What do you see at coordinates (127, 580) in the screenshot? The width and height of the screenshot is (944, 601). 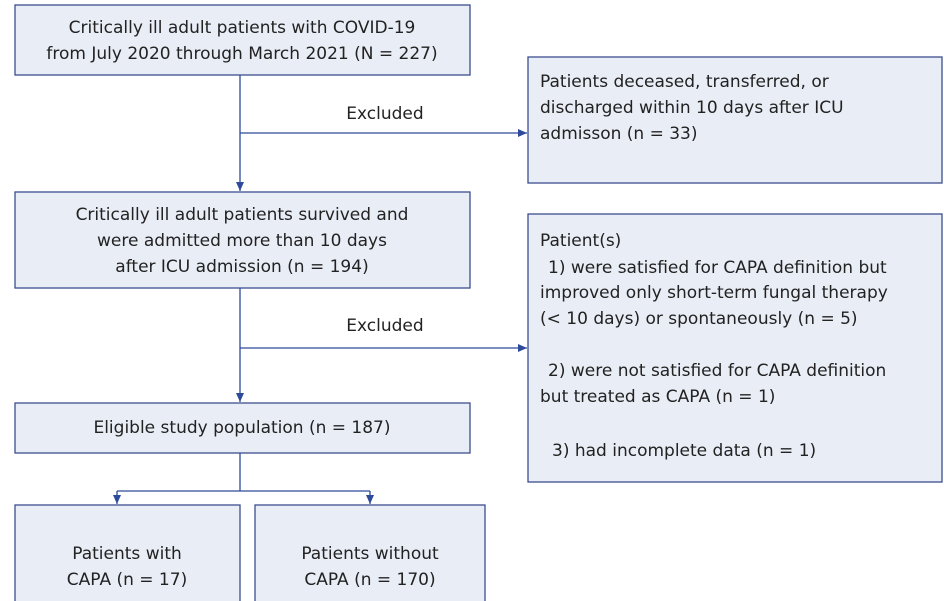 I see `node-text: CAPA (n = 17)` at bounding box center [127, 580].